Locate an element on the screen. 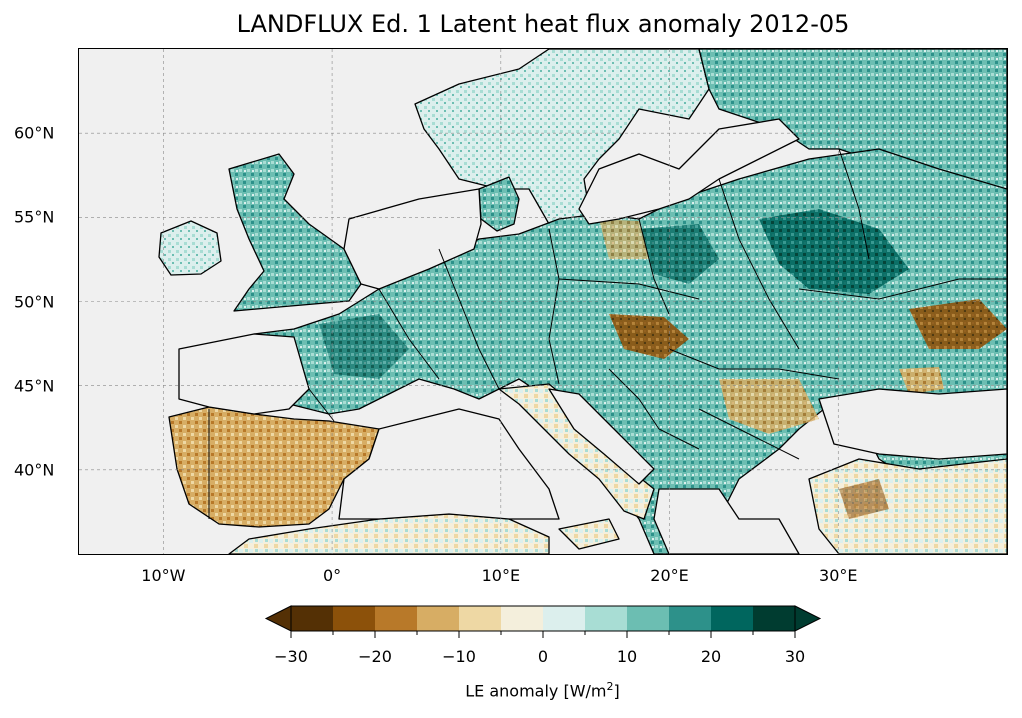  lat-tick-label: 45°N is located at coordinates (34, 386).